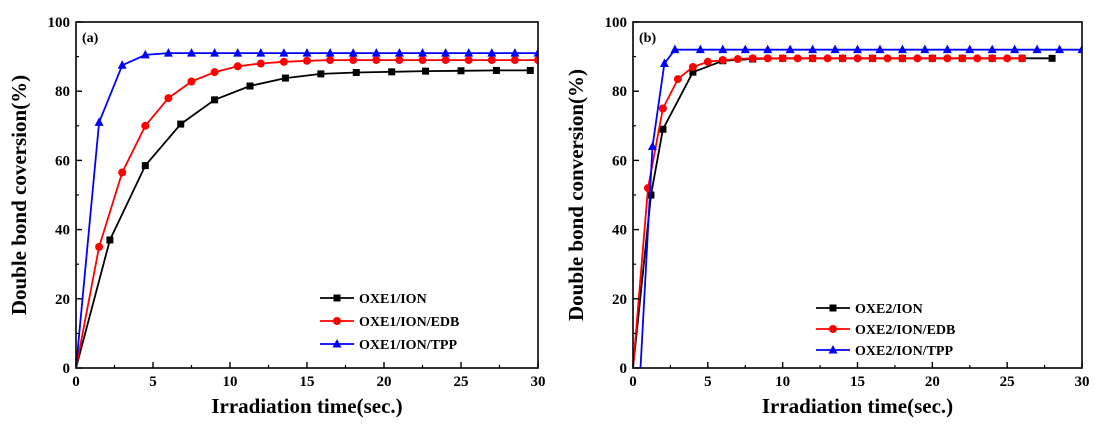 The height and width of the screenshot is (425, 1094). Describe the element at coordinates (884, 351) in the screenshot. I see `legend-item: OXE2/ION/TPP` at that location.